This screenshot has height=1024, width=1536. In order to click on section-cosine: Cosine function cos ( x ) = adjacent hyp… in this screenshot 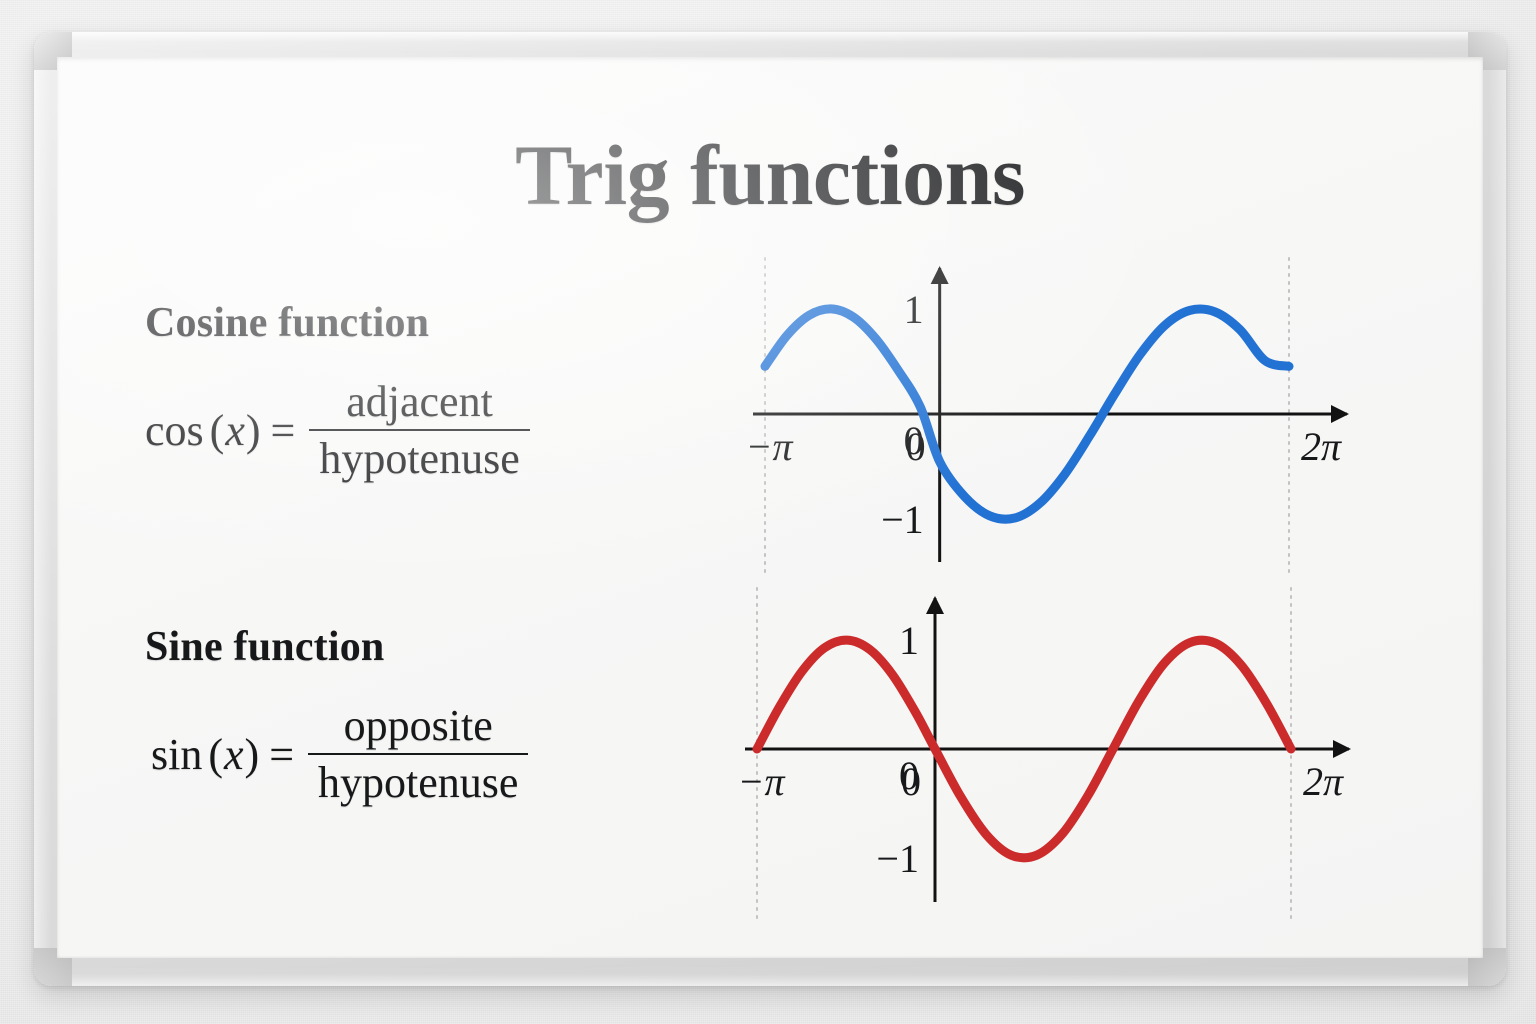, I will do `click(337, 391)`.